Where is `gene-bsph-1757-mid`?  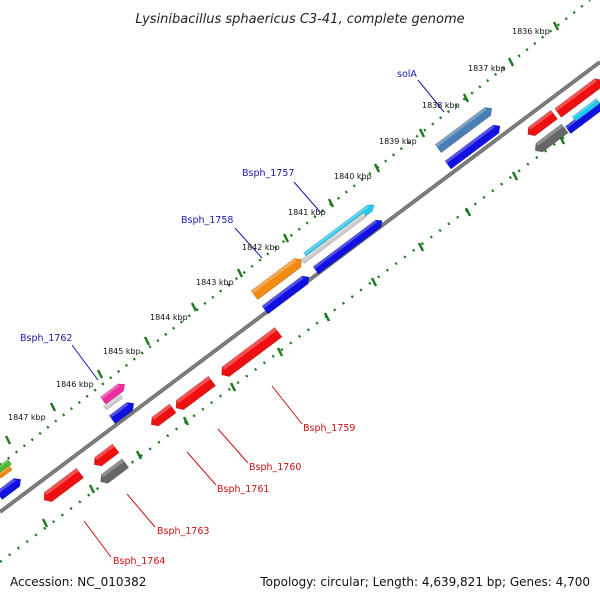
gene-bsph-1757-mid is located at coordinates (334, 238).